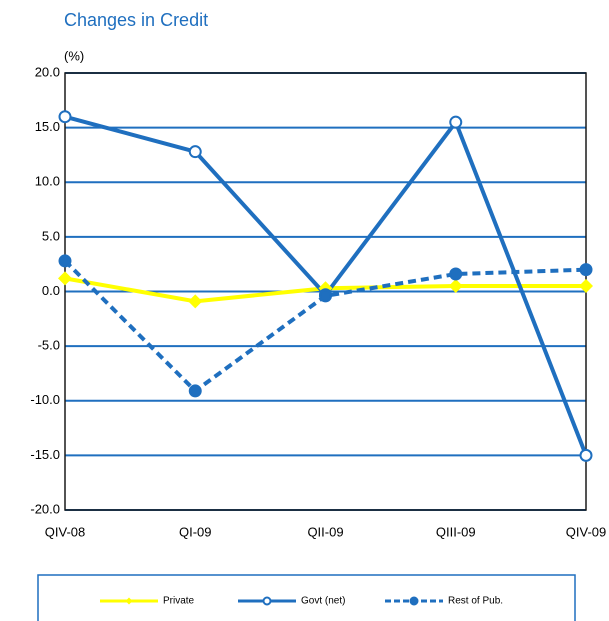 The image size is (609, 621). What do you see at coordinates (586, 531) in the screenshot?
I see `x-tick-label: QIV-09` at bounding box center [586, 531].